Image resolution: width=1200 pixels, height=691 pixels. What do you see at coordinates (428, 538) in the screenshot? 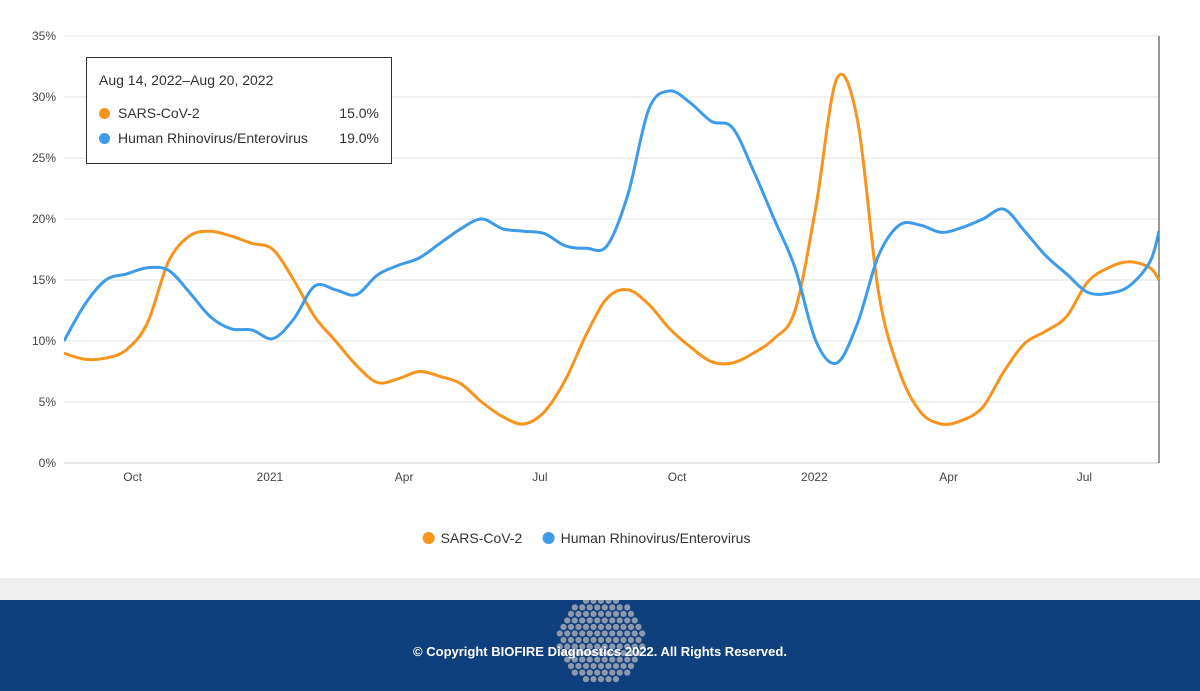
I see `legend-marker` at bounding box center [428, 538].